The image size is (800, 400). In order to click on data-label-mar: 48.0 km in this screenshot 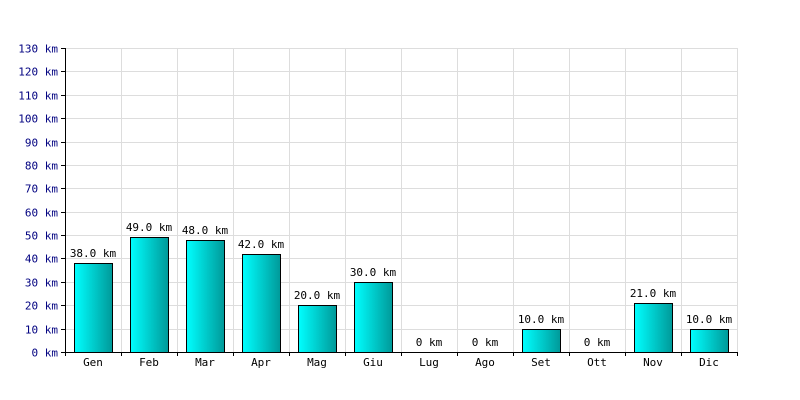, I will do `click(205, 230)`.